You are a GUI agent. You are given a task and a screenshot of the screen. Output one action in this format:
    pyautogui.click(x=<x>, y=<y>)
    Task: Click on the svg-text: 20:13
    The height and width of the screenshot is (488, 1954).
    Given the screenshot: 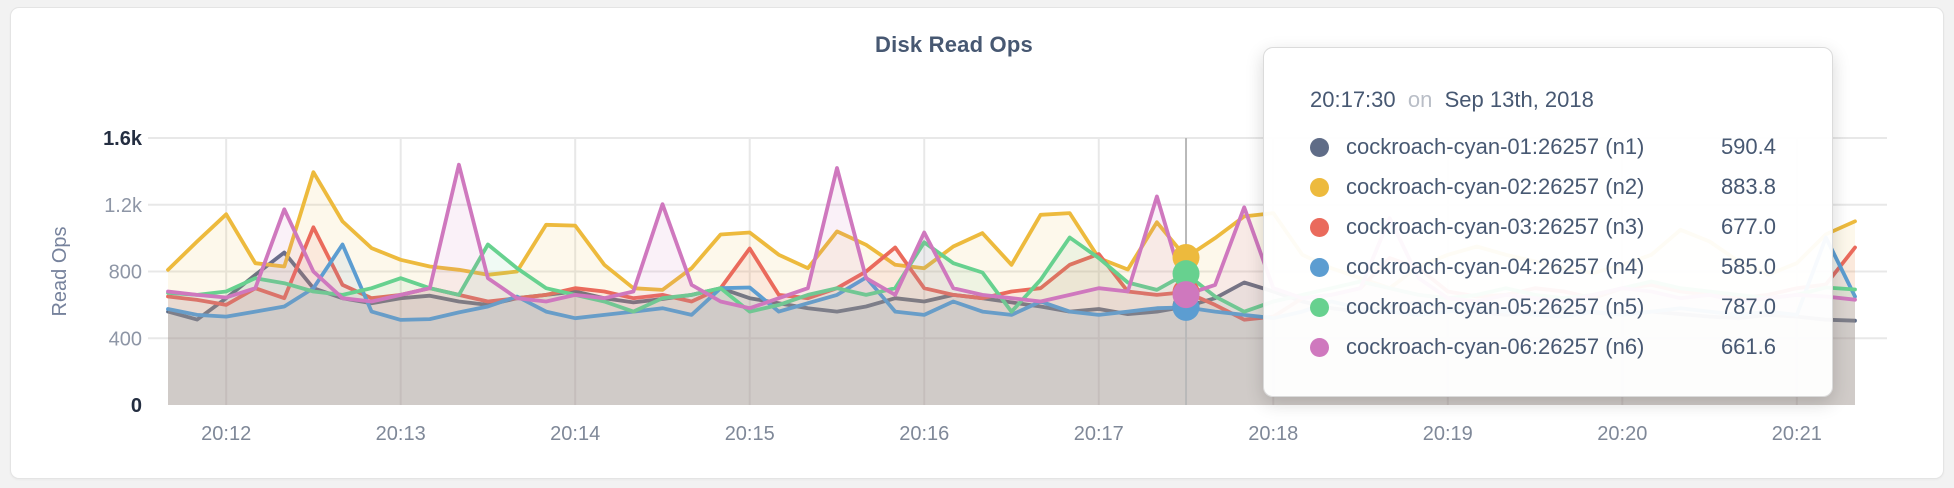 What is the action you would take?
    pyautogui.click(x=401, y=434)
    